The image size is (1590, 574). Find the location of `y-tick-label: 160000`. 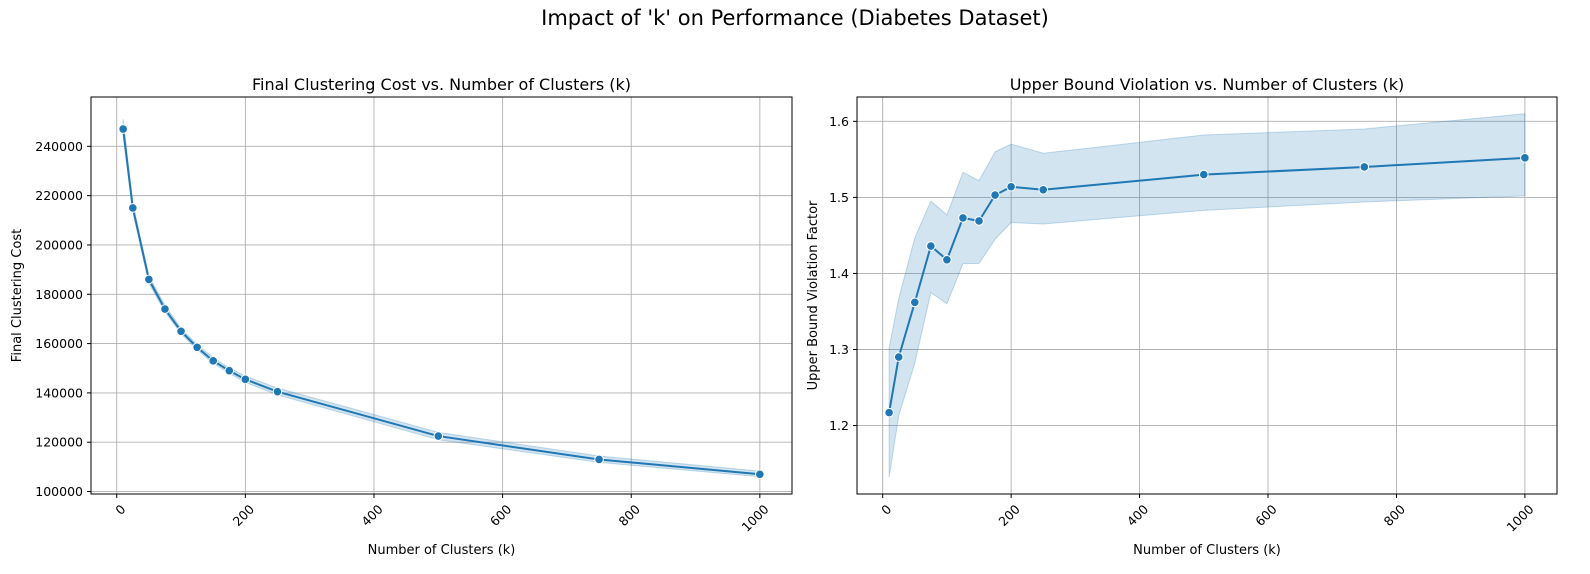

y-tick-label: 160000 is located at coordinates (59, 343).